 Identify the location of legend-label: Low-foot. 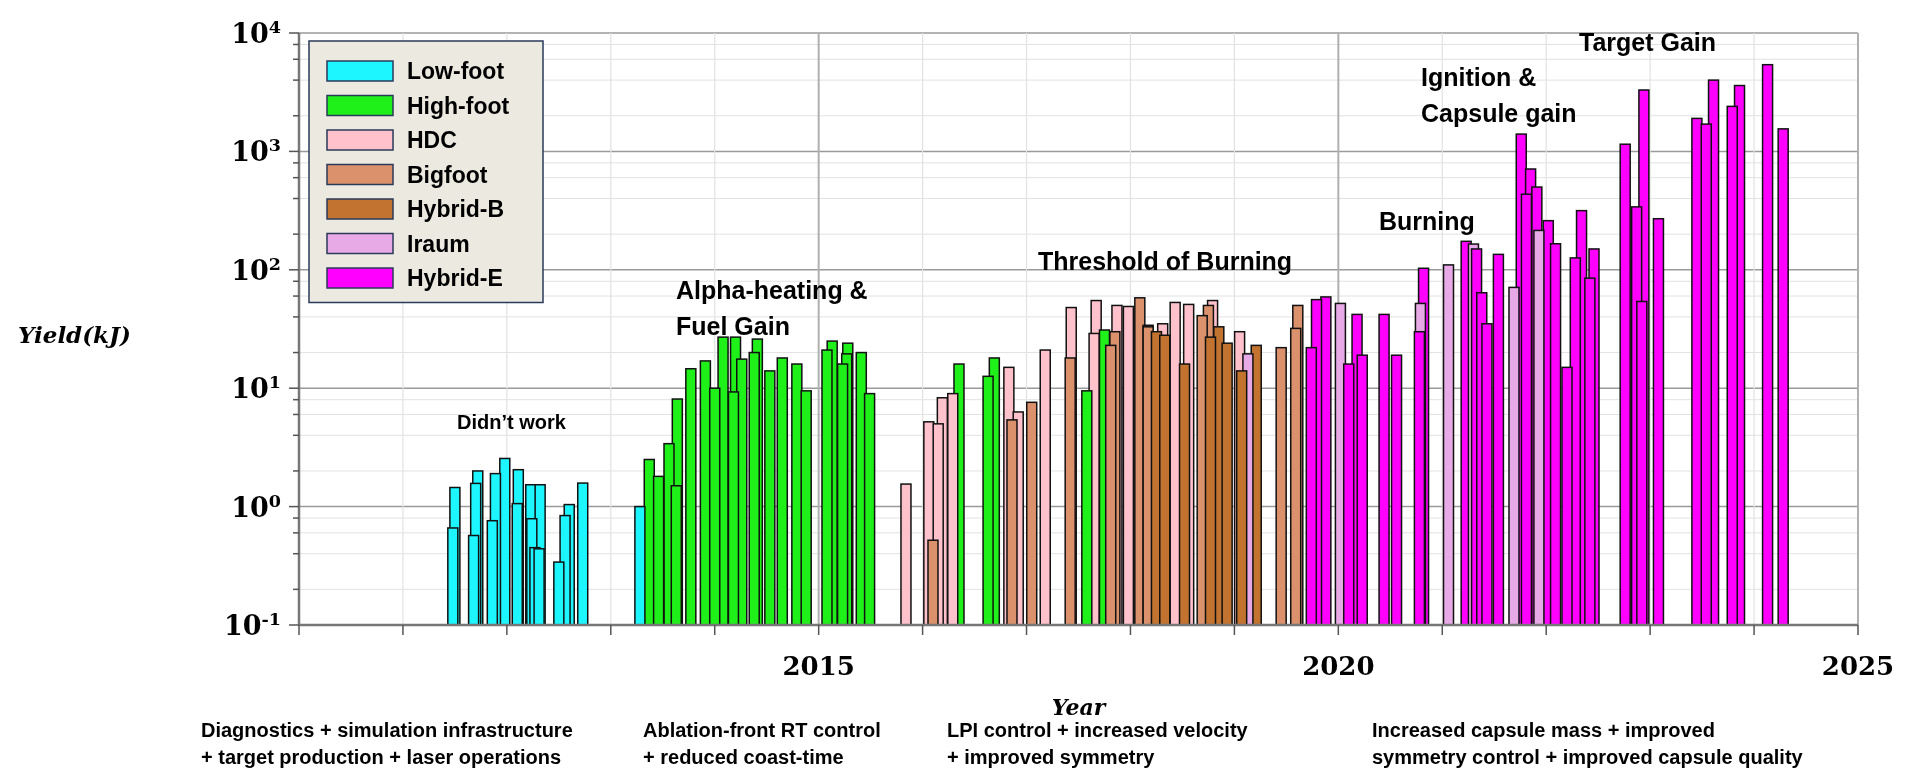
(456, 71).